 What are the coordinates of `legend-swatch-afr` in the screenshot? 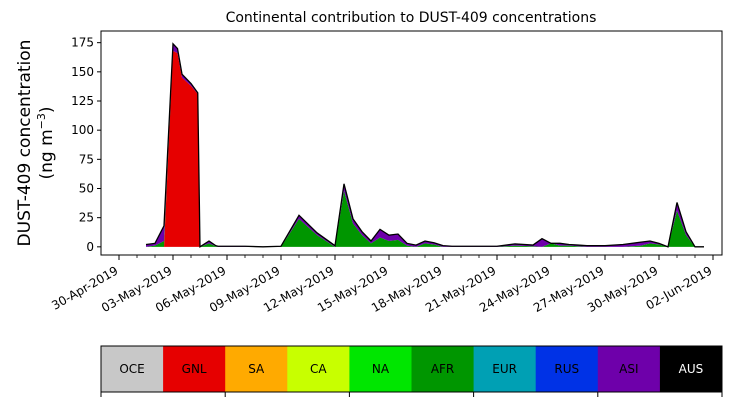 It's located at (443, 369).